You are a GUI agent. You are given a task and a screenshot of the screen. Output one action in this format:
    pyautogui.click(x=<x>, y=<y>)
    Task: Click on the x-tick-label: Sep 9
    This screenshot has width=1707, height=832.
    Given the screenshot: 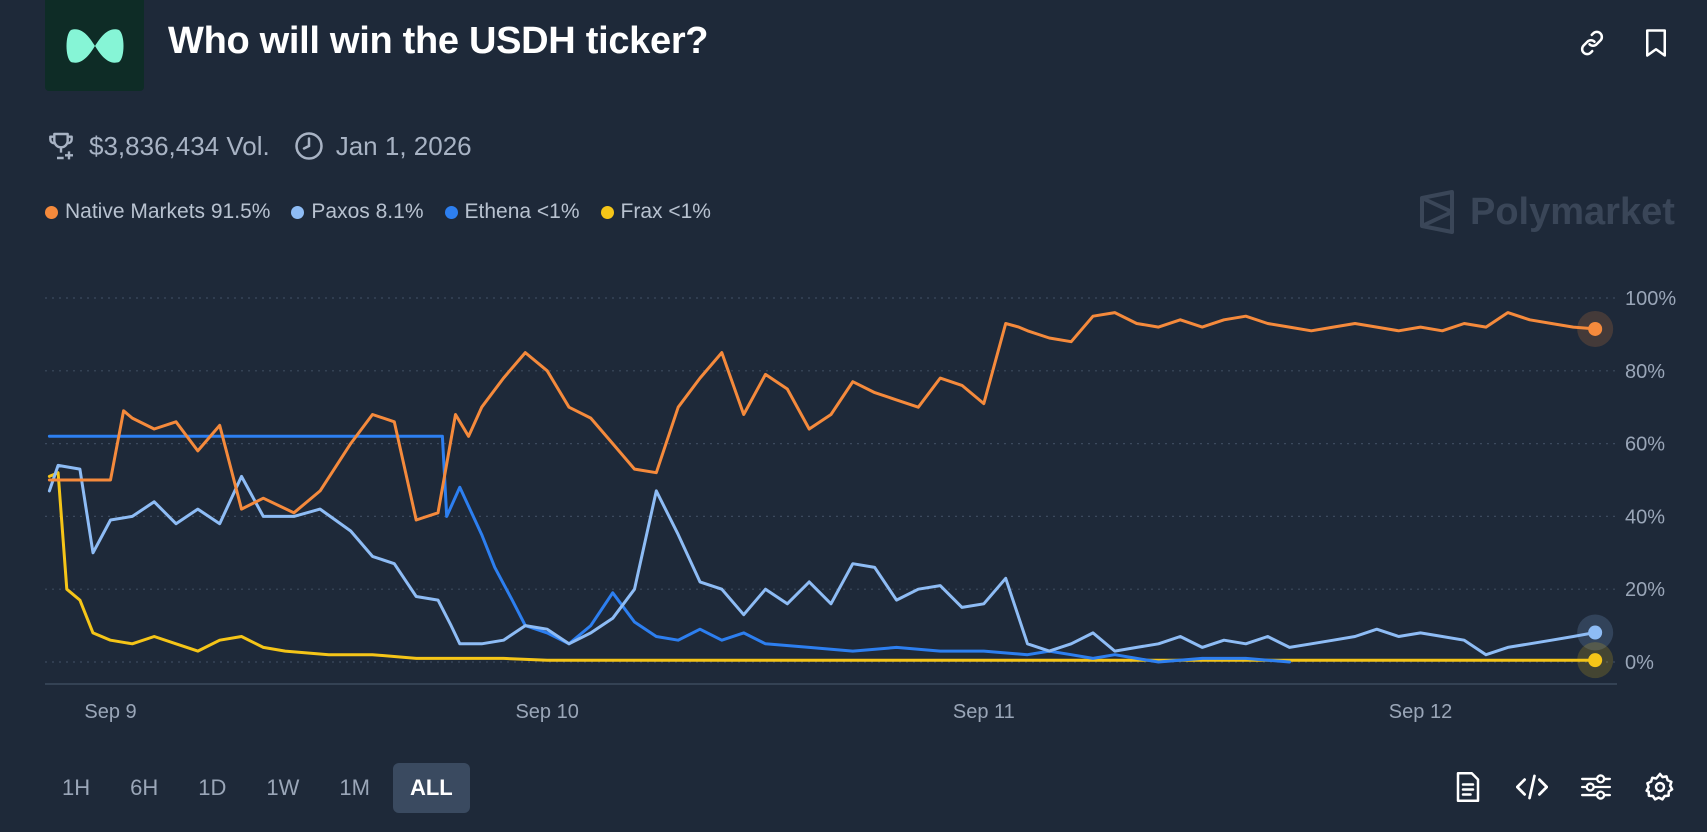 What is the action you would take?
    pyautogui.click(x=110, y=712)
    